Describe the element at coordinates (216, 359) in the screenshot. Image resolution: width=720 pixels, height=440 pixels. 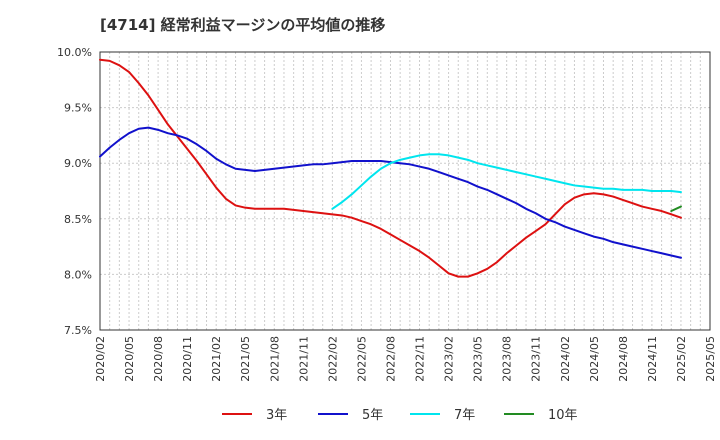
I see `x-tick-label: 2021/02` at that location.